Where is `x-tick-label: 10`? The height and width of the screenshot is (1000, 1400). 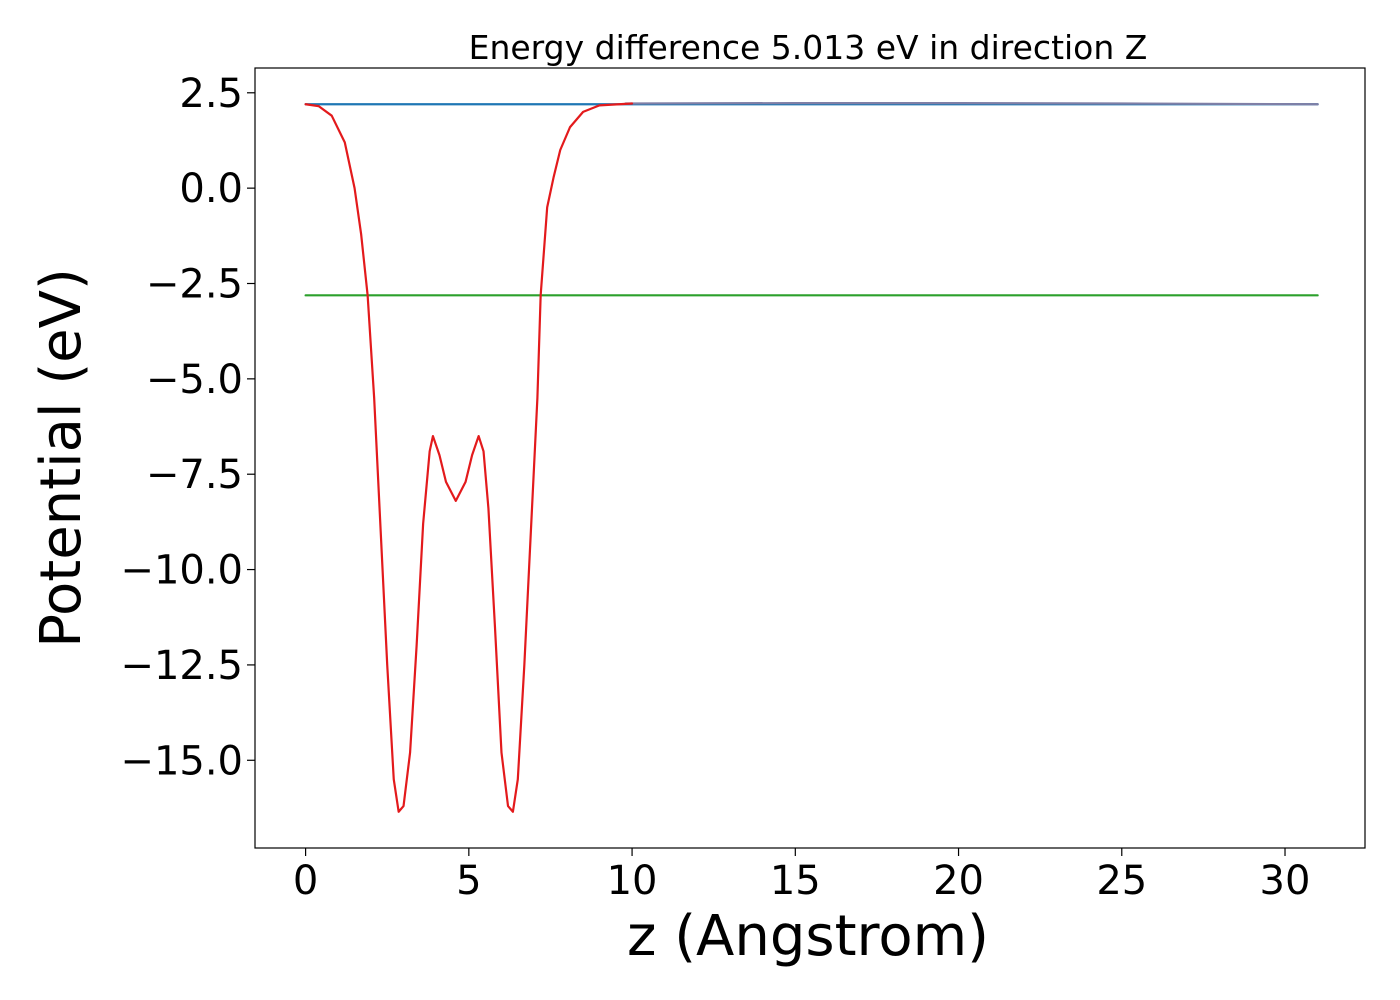 x-tick-label: 10 is located at coordinates (632, 881).